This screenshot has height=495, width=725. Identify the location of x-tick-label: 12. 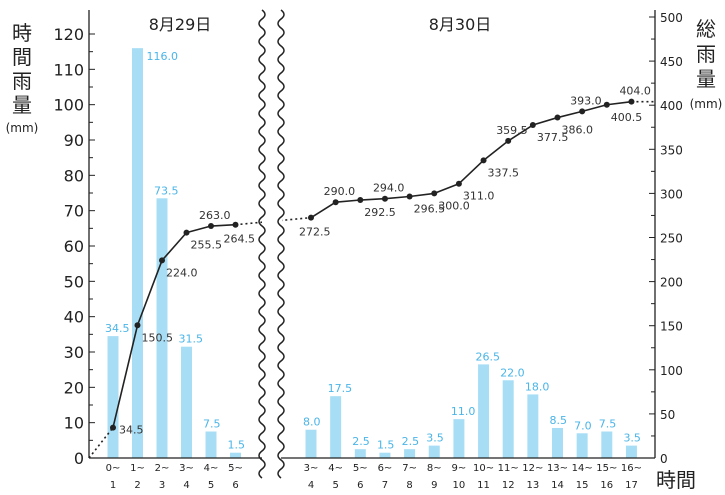
(508, 485).